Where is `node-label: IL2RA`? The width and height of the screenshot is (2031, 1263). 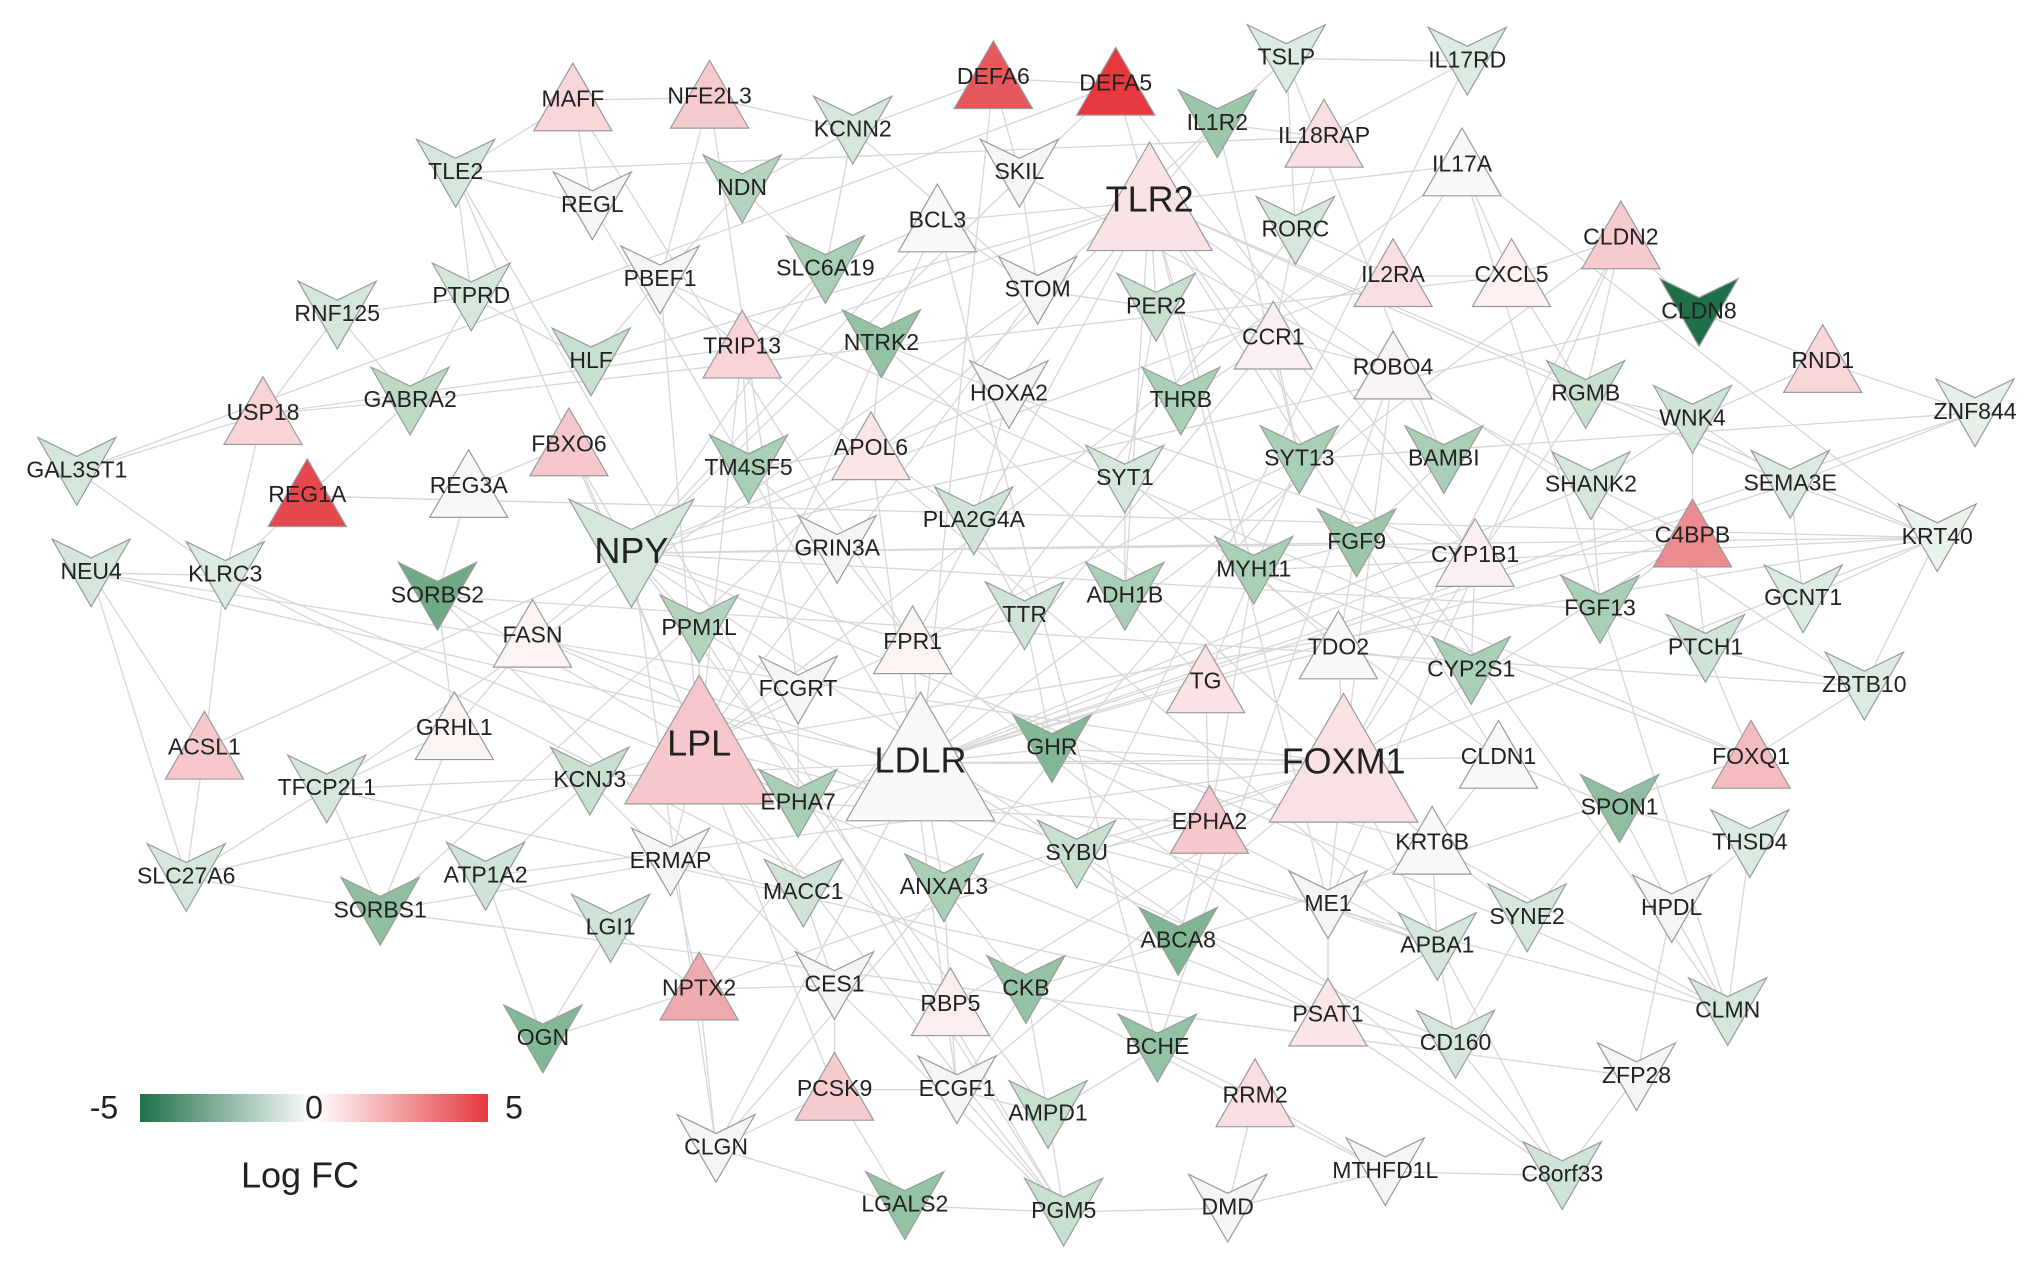
node-label: IL2RA is located at coordinates (1393, 274).